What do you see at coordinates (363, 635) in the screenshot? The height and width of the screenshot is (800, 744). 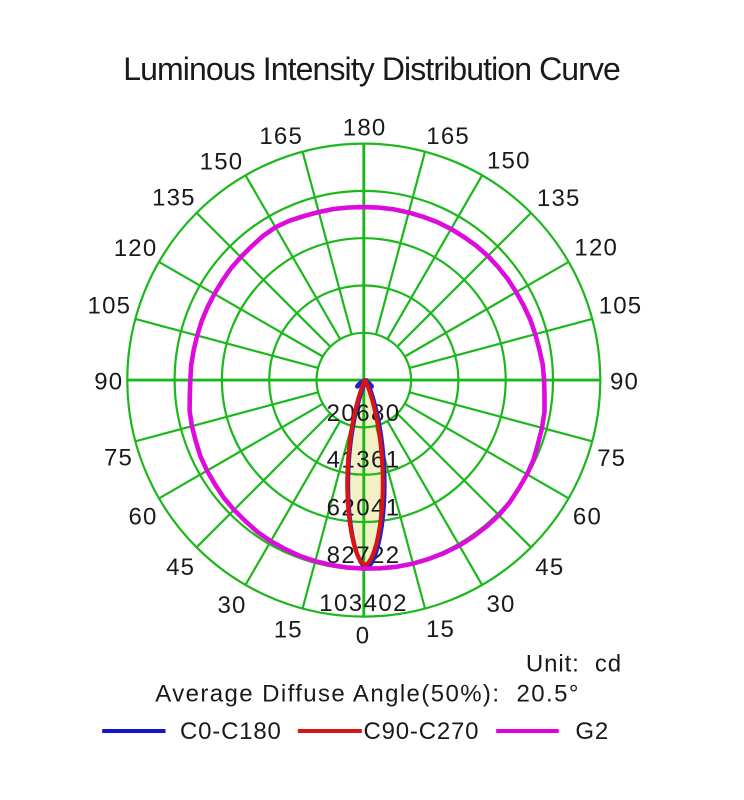 I see `svg-text: 0` at bounding box center [363, 635].